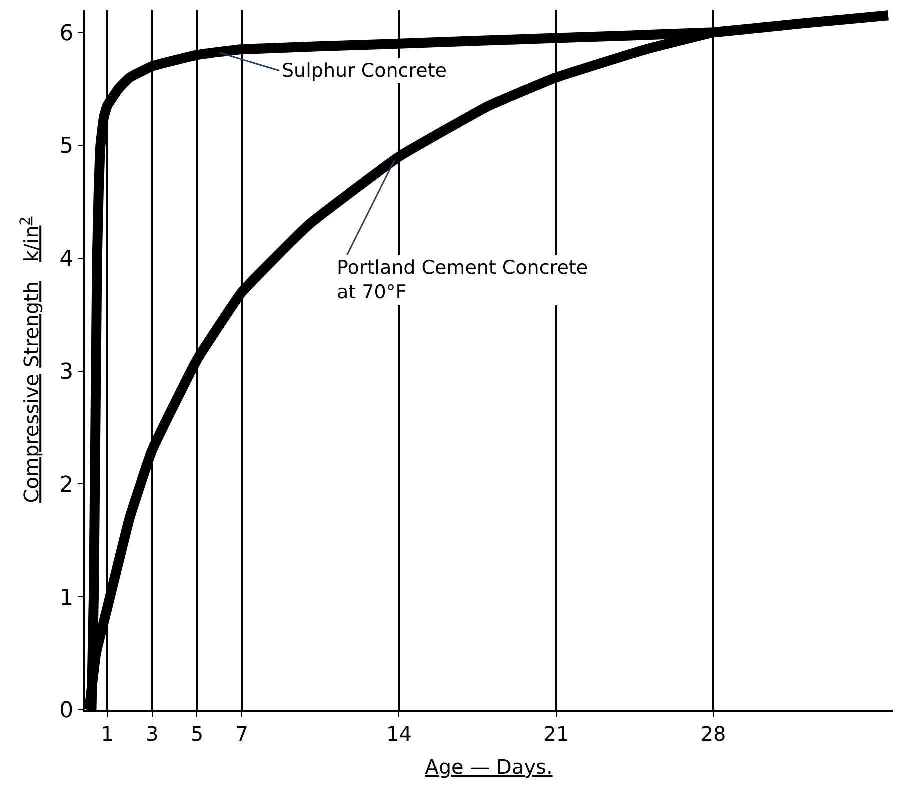  What do you see at coordinates (462, 280) in the screenshot?
I see `annotation: Portland Cement Concrete at 70°F` at bounding box center [462, 280].